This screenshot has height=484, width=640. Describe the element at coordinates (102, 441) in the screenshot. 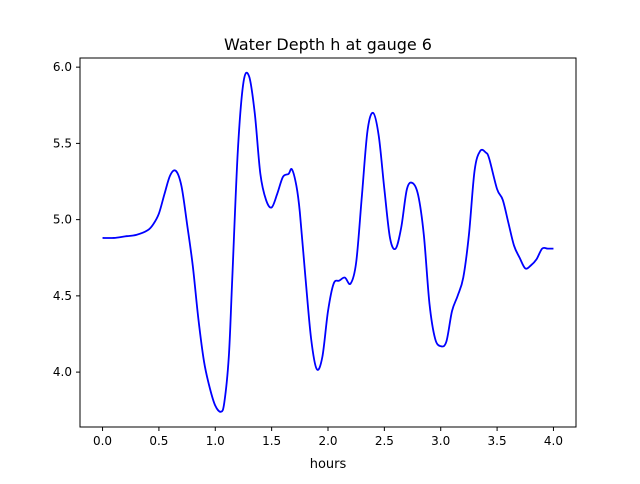

I see `x-tick-label: 0.0` at that location.